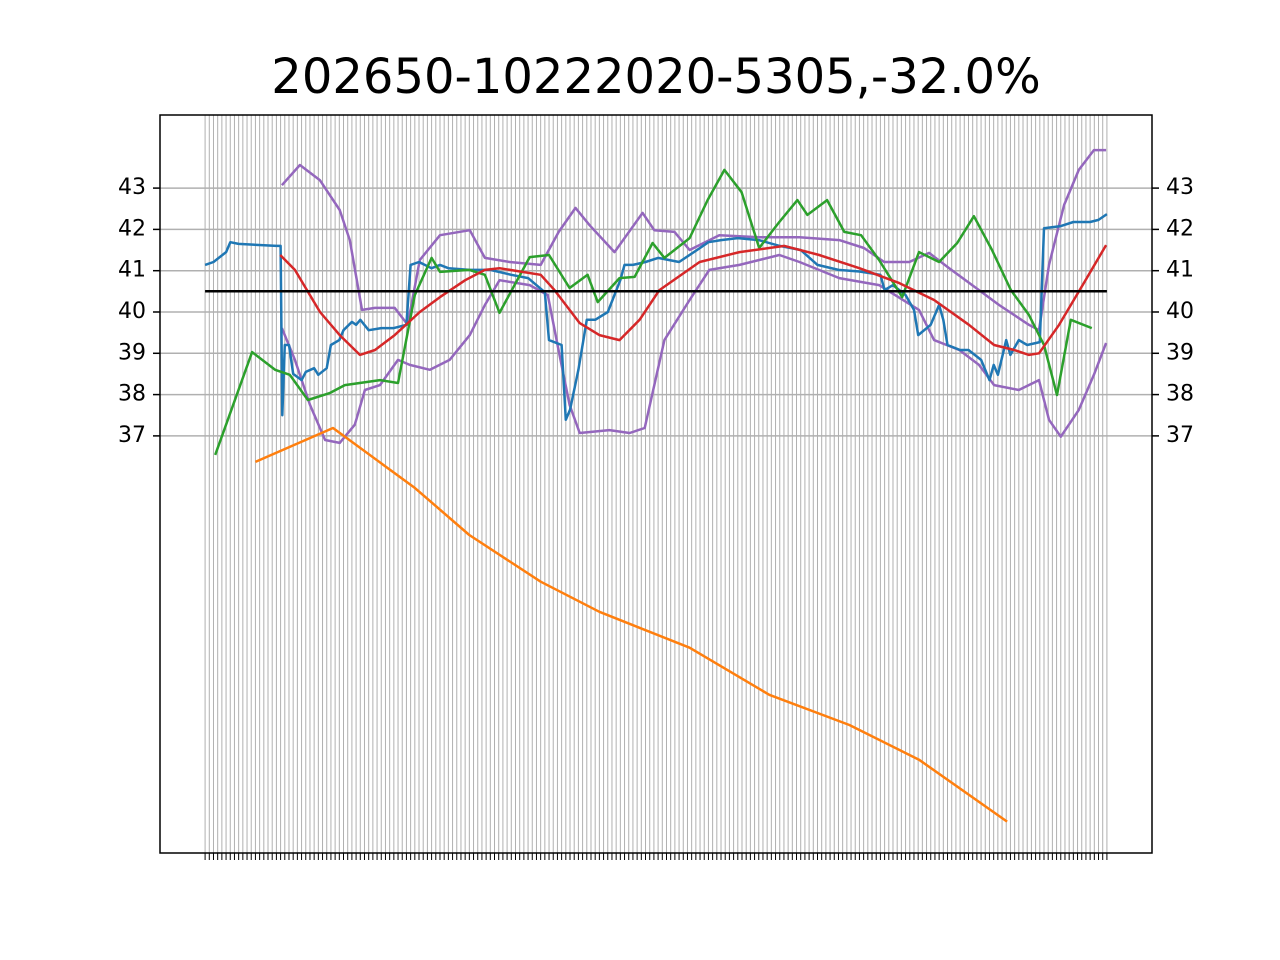  Describe the element at coordinates (655, 77) in the screenshot. I see `chart-title: 202650-10222020-5305,-32.0%` at that location.